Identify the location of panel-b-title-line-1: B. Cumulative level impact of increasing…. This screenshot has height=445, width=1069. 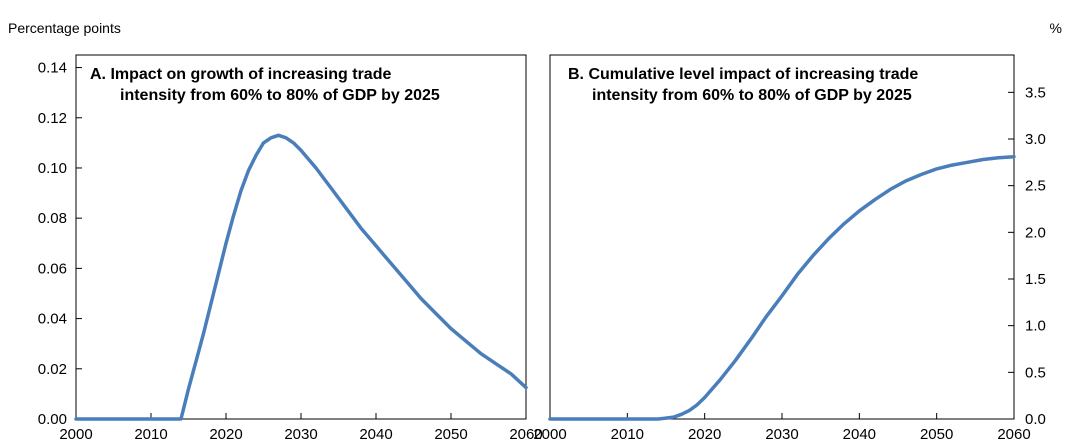
(743, 74).